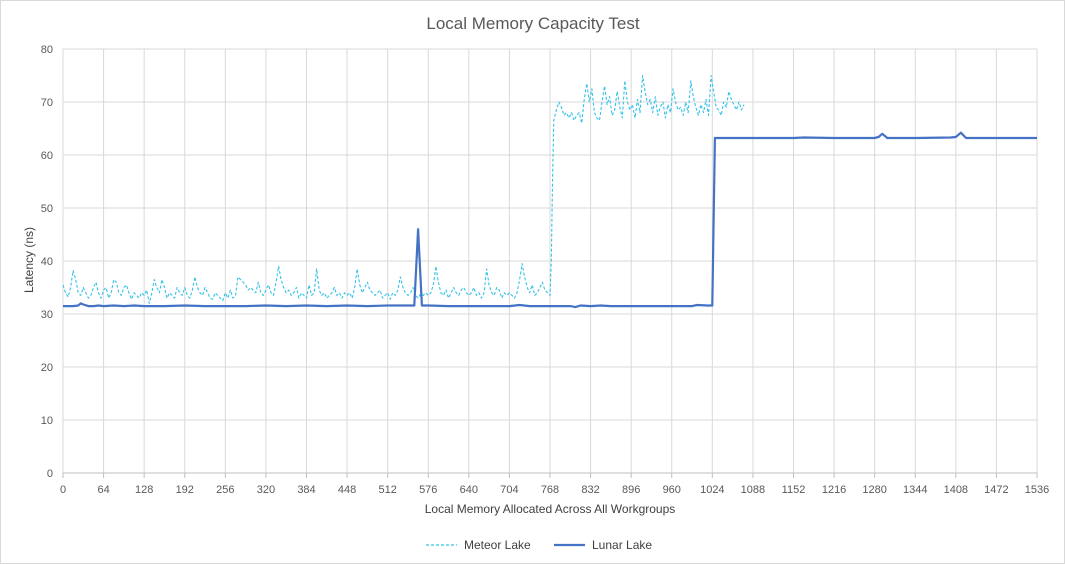 This screenshot has width=1065, height=564. Describe the element at coordinates (550, 490) in the screenshot. I see `x-tick-label: 768` at that location.